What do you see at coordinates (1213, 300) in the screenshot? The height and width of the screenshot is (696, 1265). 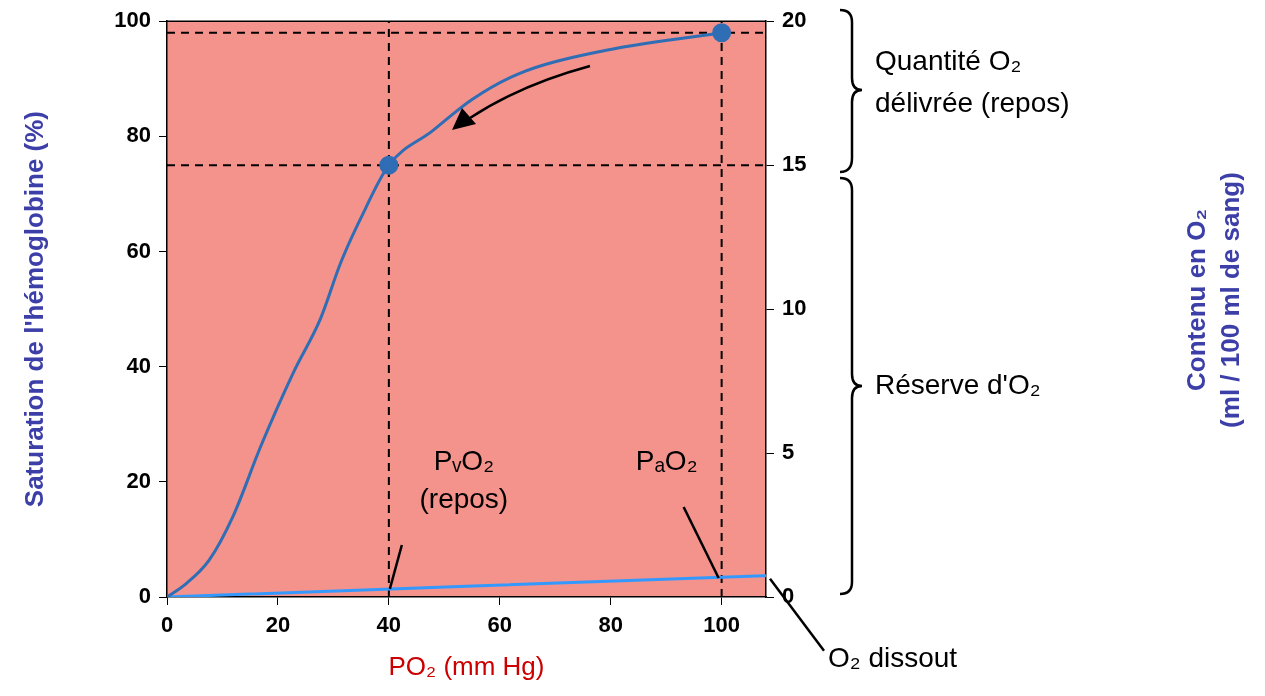 I see `text: Contenu en O₂ (ml / 100 ml de sang)` at bounding box center [1213, 300].